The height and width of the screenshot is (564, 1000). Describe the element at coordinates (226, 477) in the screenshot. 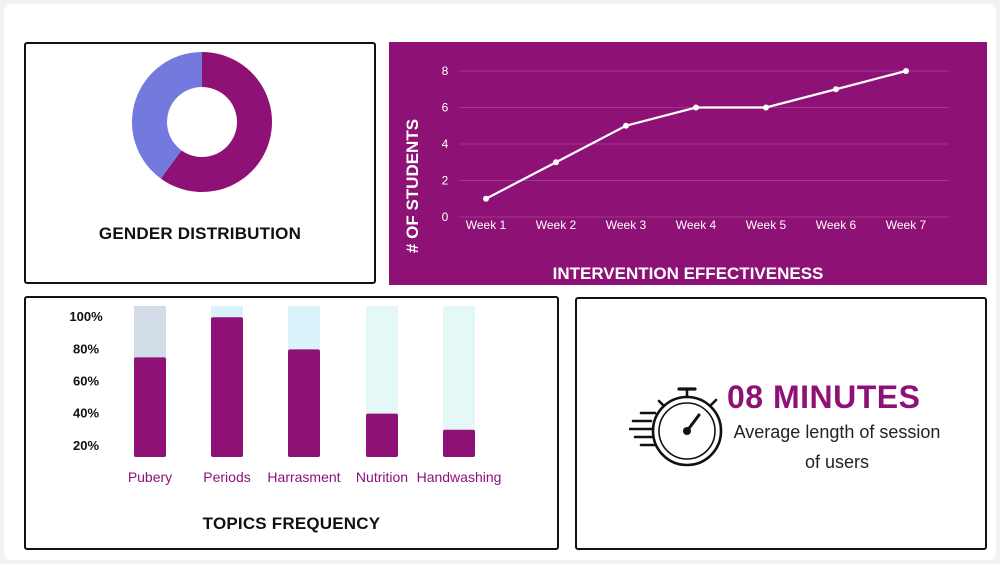

I see `x-tick-label: Periods` at that location.